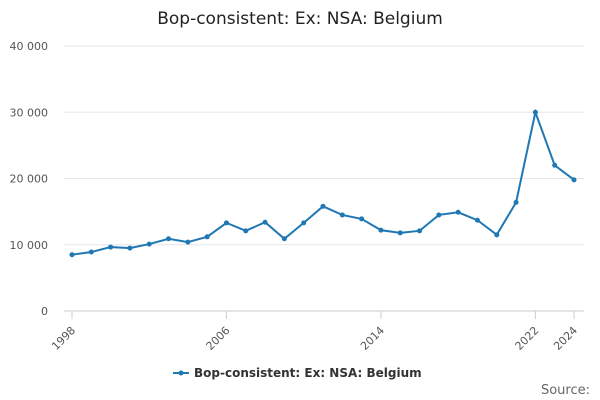 This screenshot has width=600, height=400. I want to click on x-tick-label: 2024, so click(565, 338).